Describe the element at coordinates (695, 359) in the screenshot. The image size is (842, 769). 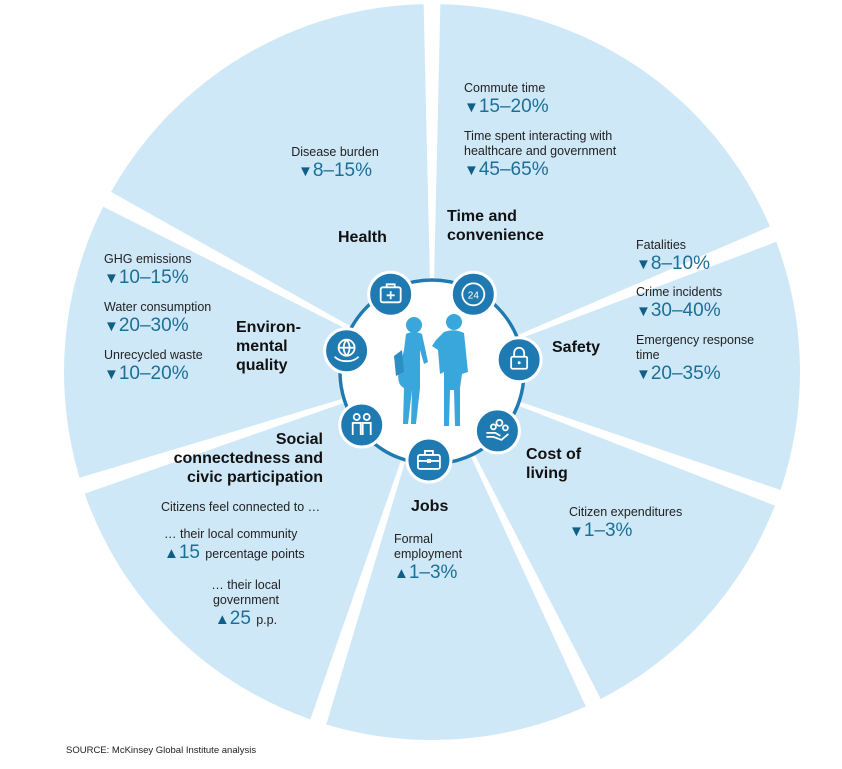
I see `metric-emergency-response: Emergency response time ▼20–35%` at that location.